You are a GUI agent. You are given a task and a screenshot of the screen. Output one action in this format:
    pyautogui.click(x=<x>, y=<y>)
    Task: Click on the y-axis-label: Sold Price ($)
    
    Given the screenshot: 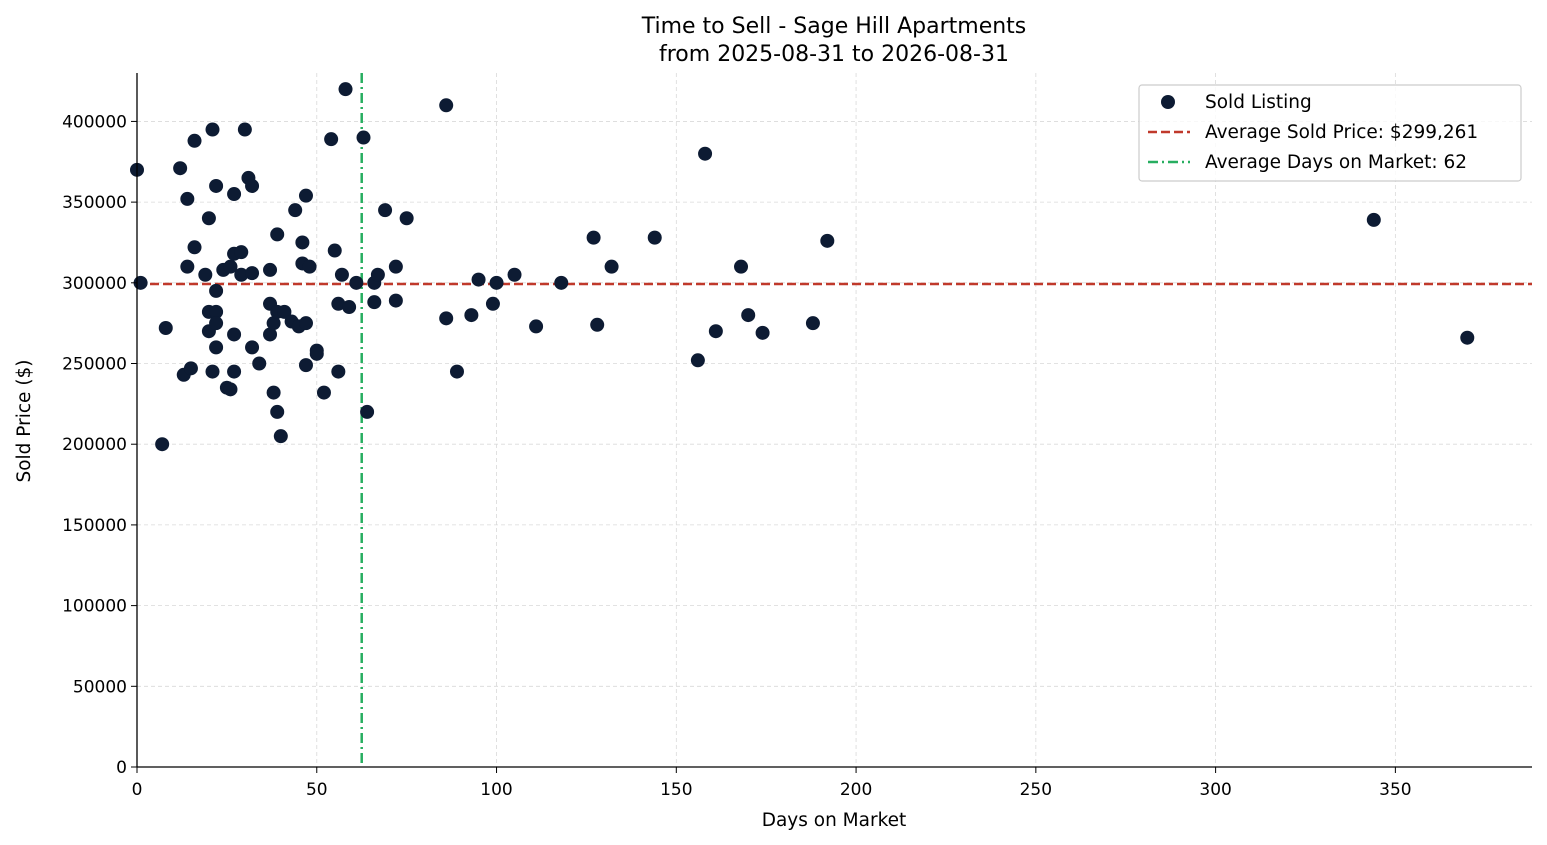 What is the action you would take?
    pyautogui.click(x=24, y=420)
    